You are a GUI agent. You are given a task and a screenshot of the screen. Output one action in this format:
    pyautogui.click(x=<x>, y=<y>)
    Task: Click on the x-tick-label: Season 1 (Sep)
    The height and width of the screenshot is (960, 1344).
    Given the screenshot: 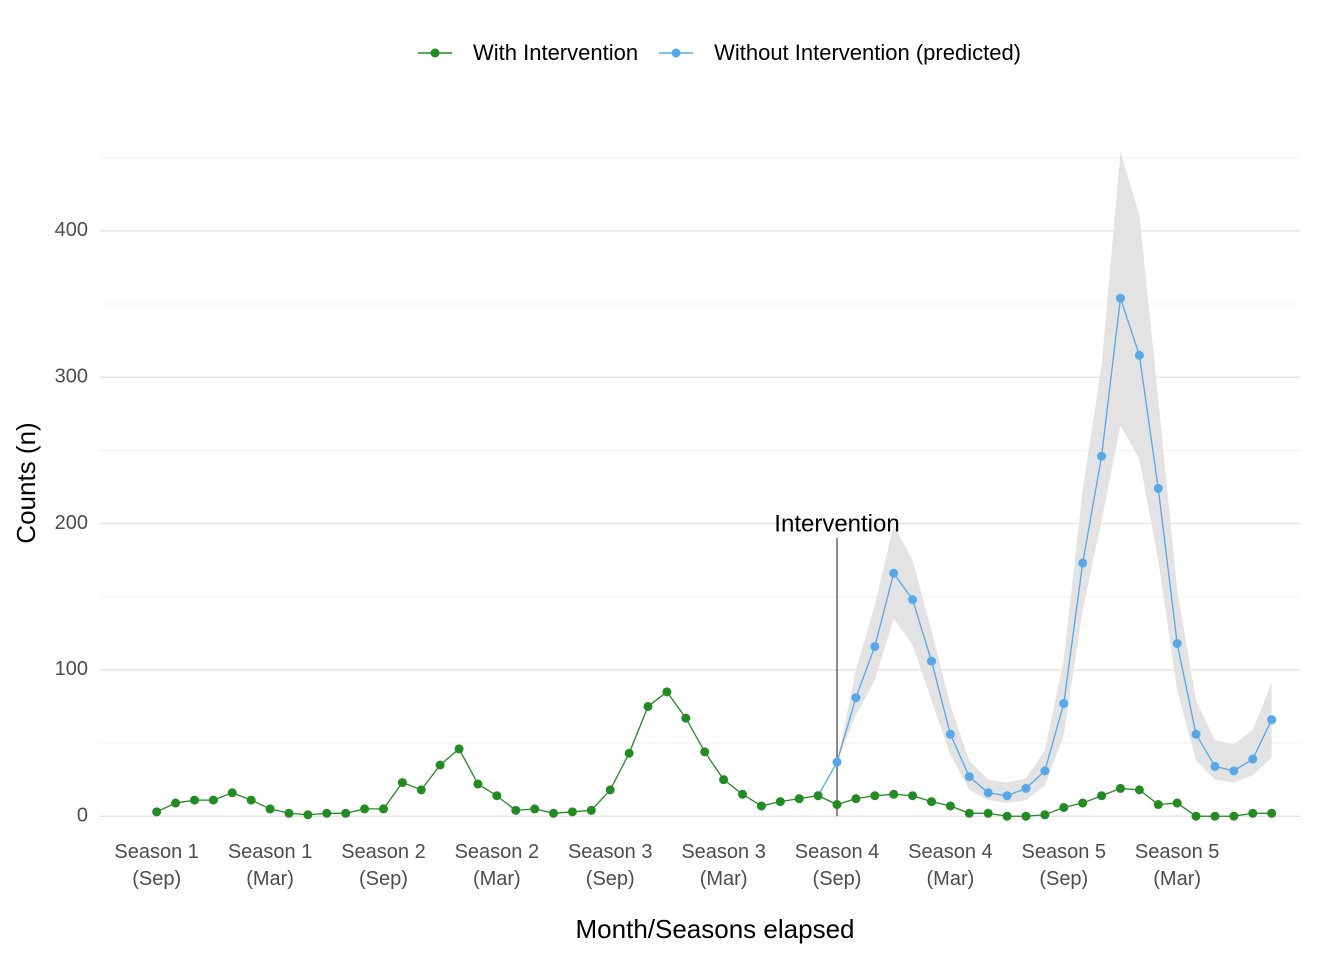 What is the action you would take?
    pyautogui.click(x=156, y=865)
    